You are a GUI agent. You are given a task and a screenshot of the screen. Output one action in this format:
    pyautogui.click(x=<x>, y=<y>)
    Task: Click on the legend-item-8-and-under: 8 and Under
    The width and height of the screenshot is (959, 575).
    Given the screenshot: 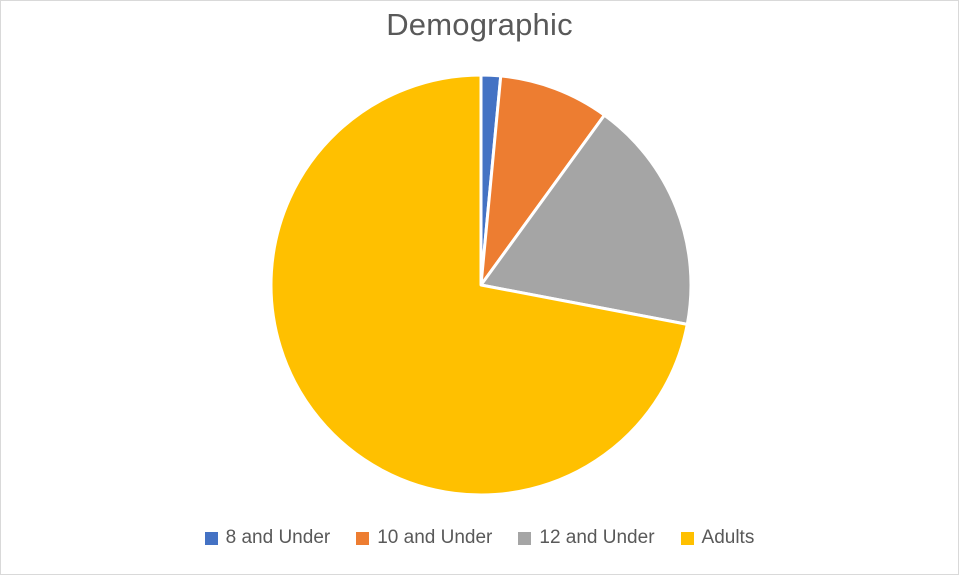 What is the action you would take?
    pyautogui.click(x=267, y=538)
    